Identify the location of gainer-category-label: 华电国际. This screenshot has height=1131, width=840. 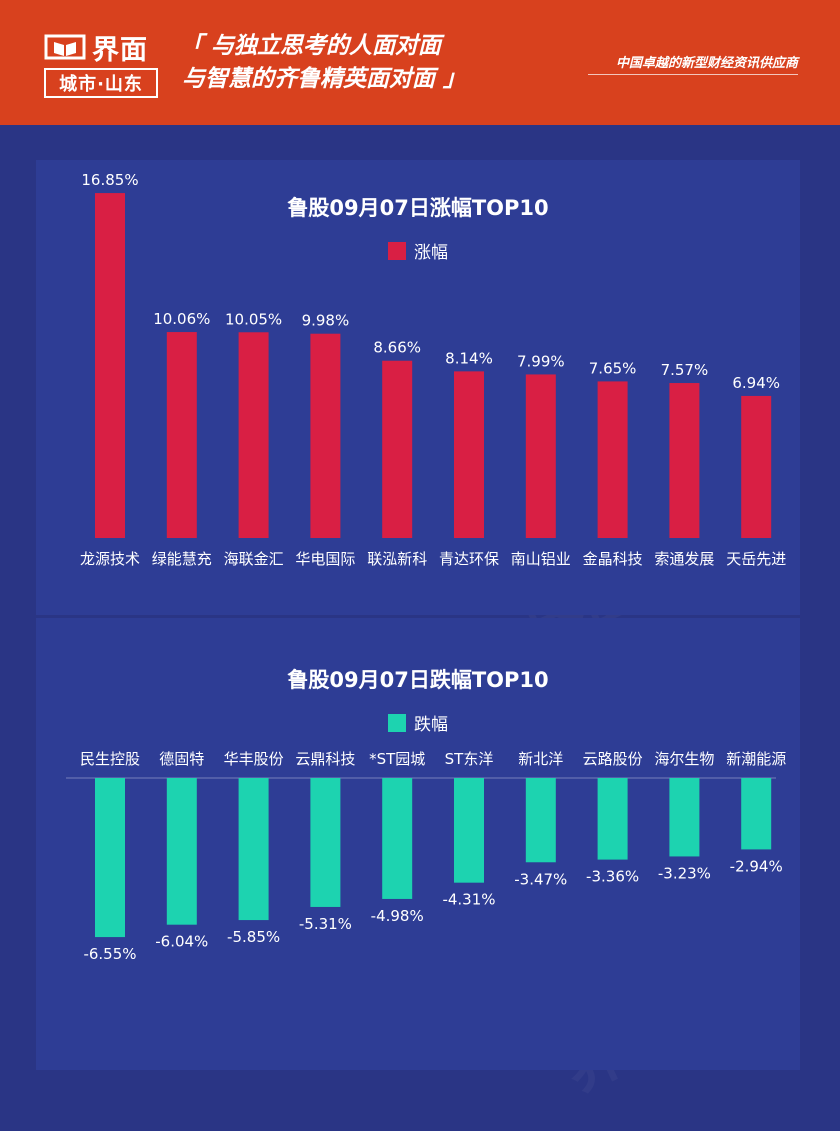
(325, 559).